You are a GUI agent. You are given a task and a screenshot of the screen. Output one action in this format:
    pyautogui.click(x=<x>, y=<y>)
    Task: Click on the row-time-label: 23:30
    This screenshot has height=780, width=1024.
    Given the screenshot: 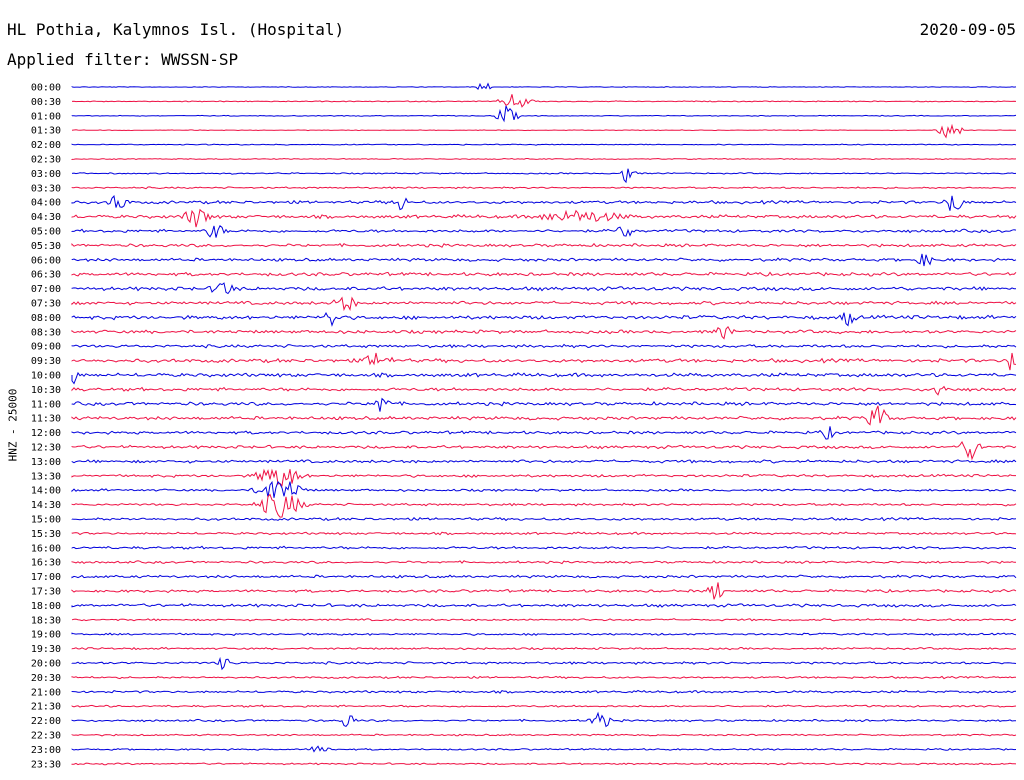 What is the action you would take?
    pyautogui.click(x=46, y=764)
    